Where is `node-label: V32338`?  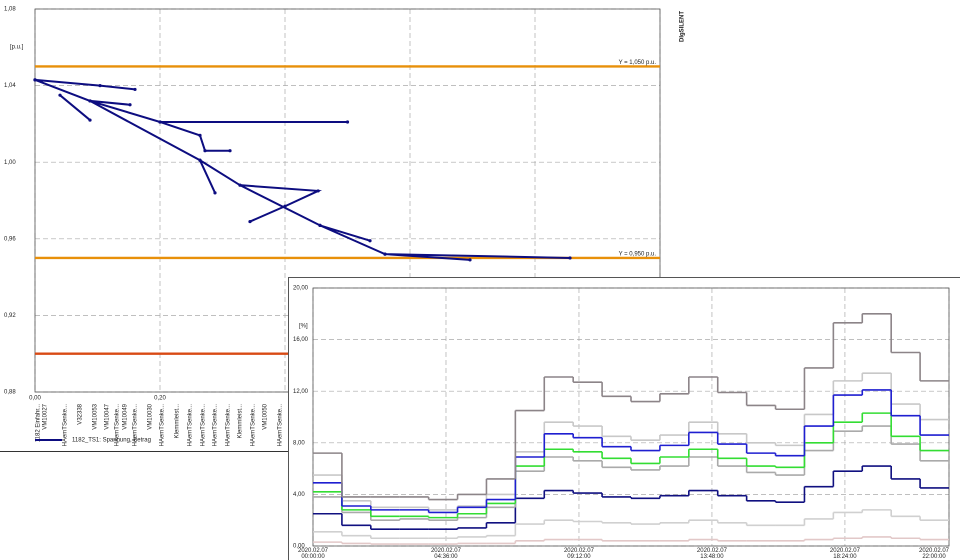 node-label: V32338 is located at coordinates (81, 413).